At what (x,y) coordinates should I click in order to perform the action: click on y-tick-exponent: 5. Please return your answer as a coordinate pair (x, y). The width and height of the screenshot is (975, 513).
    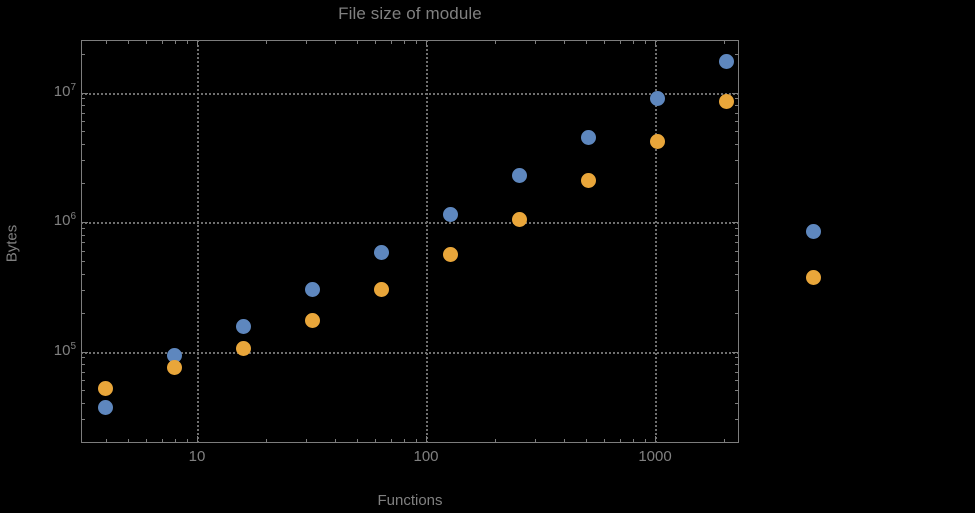
    Looking at the image, I should click on (73, 346).